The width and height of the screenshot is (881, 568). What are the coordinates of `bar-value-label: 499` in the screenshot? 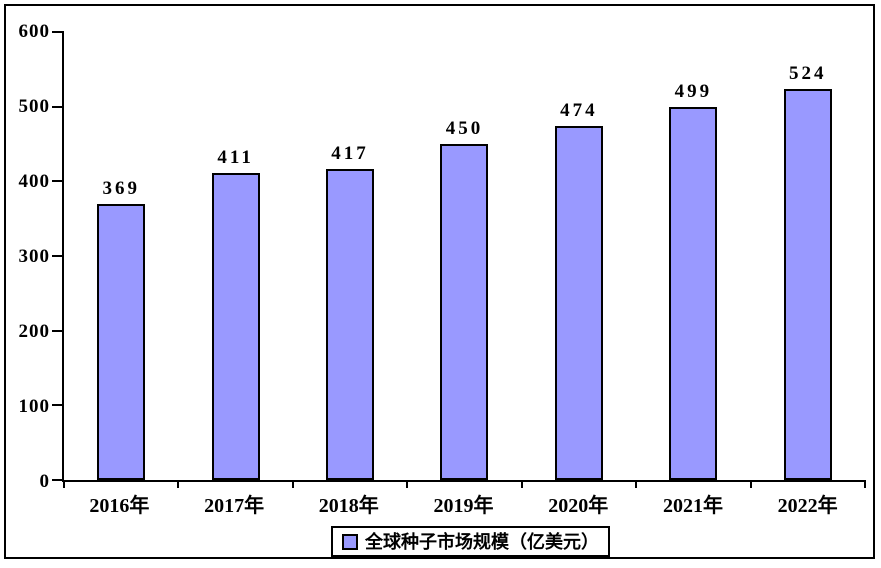 It's located at (693, 92).